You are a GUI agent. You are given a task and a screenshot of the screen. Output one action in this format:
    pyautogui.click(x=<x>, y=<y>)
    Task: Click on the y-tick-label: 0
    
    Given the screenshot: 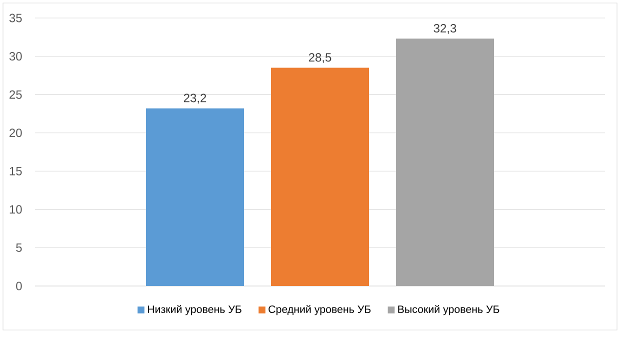 What is the action you would take?
    pyautogui.click(x=19, y=286)
    